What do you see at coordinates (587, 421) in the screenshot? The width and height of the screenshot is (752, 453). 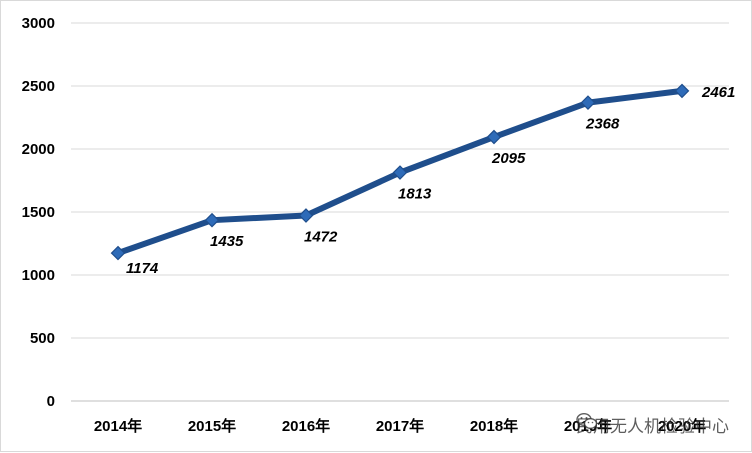 I see `wechat-icon` at bounding box center [587, 421].